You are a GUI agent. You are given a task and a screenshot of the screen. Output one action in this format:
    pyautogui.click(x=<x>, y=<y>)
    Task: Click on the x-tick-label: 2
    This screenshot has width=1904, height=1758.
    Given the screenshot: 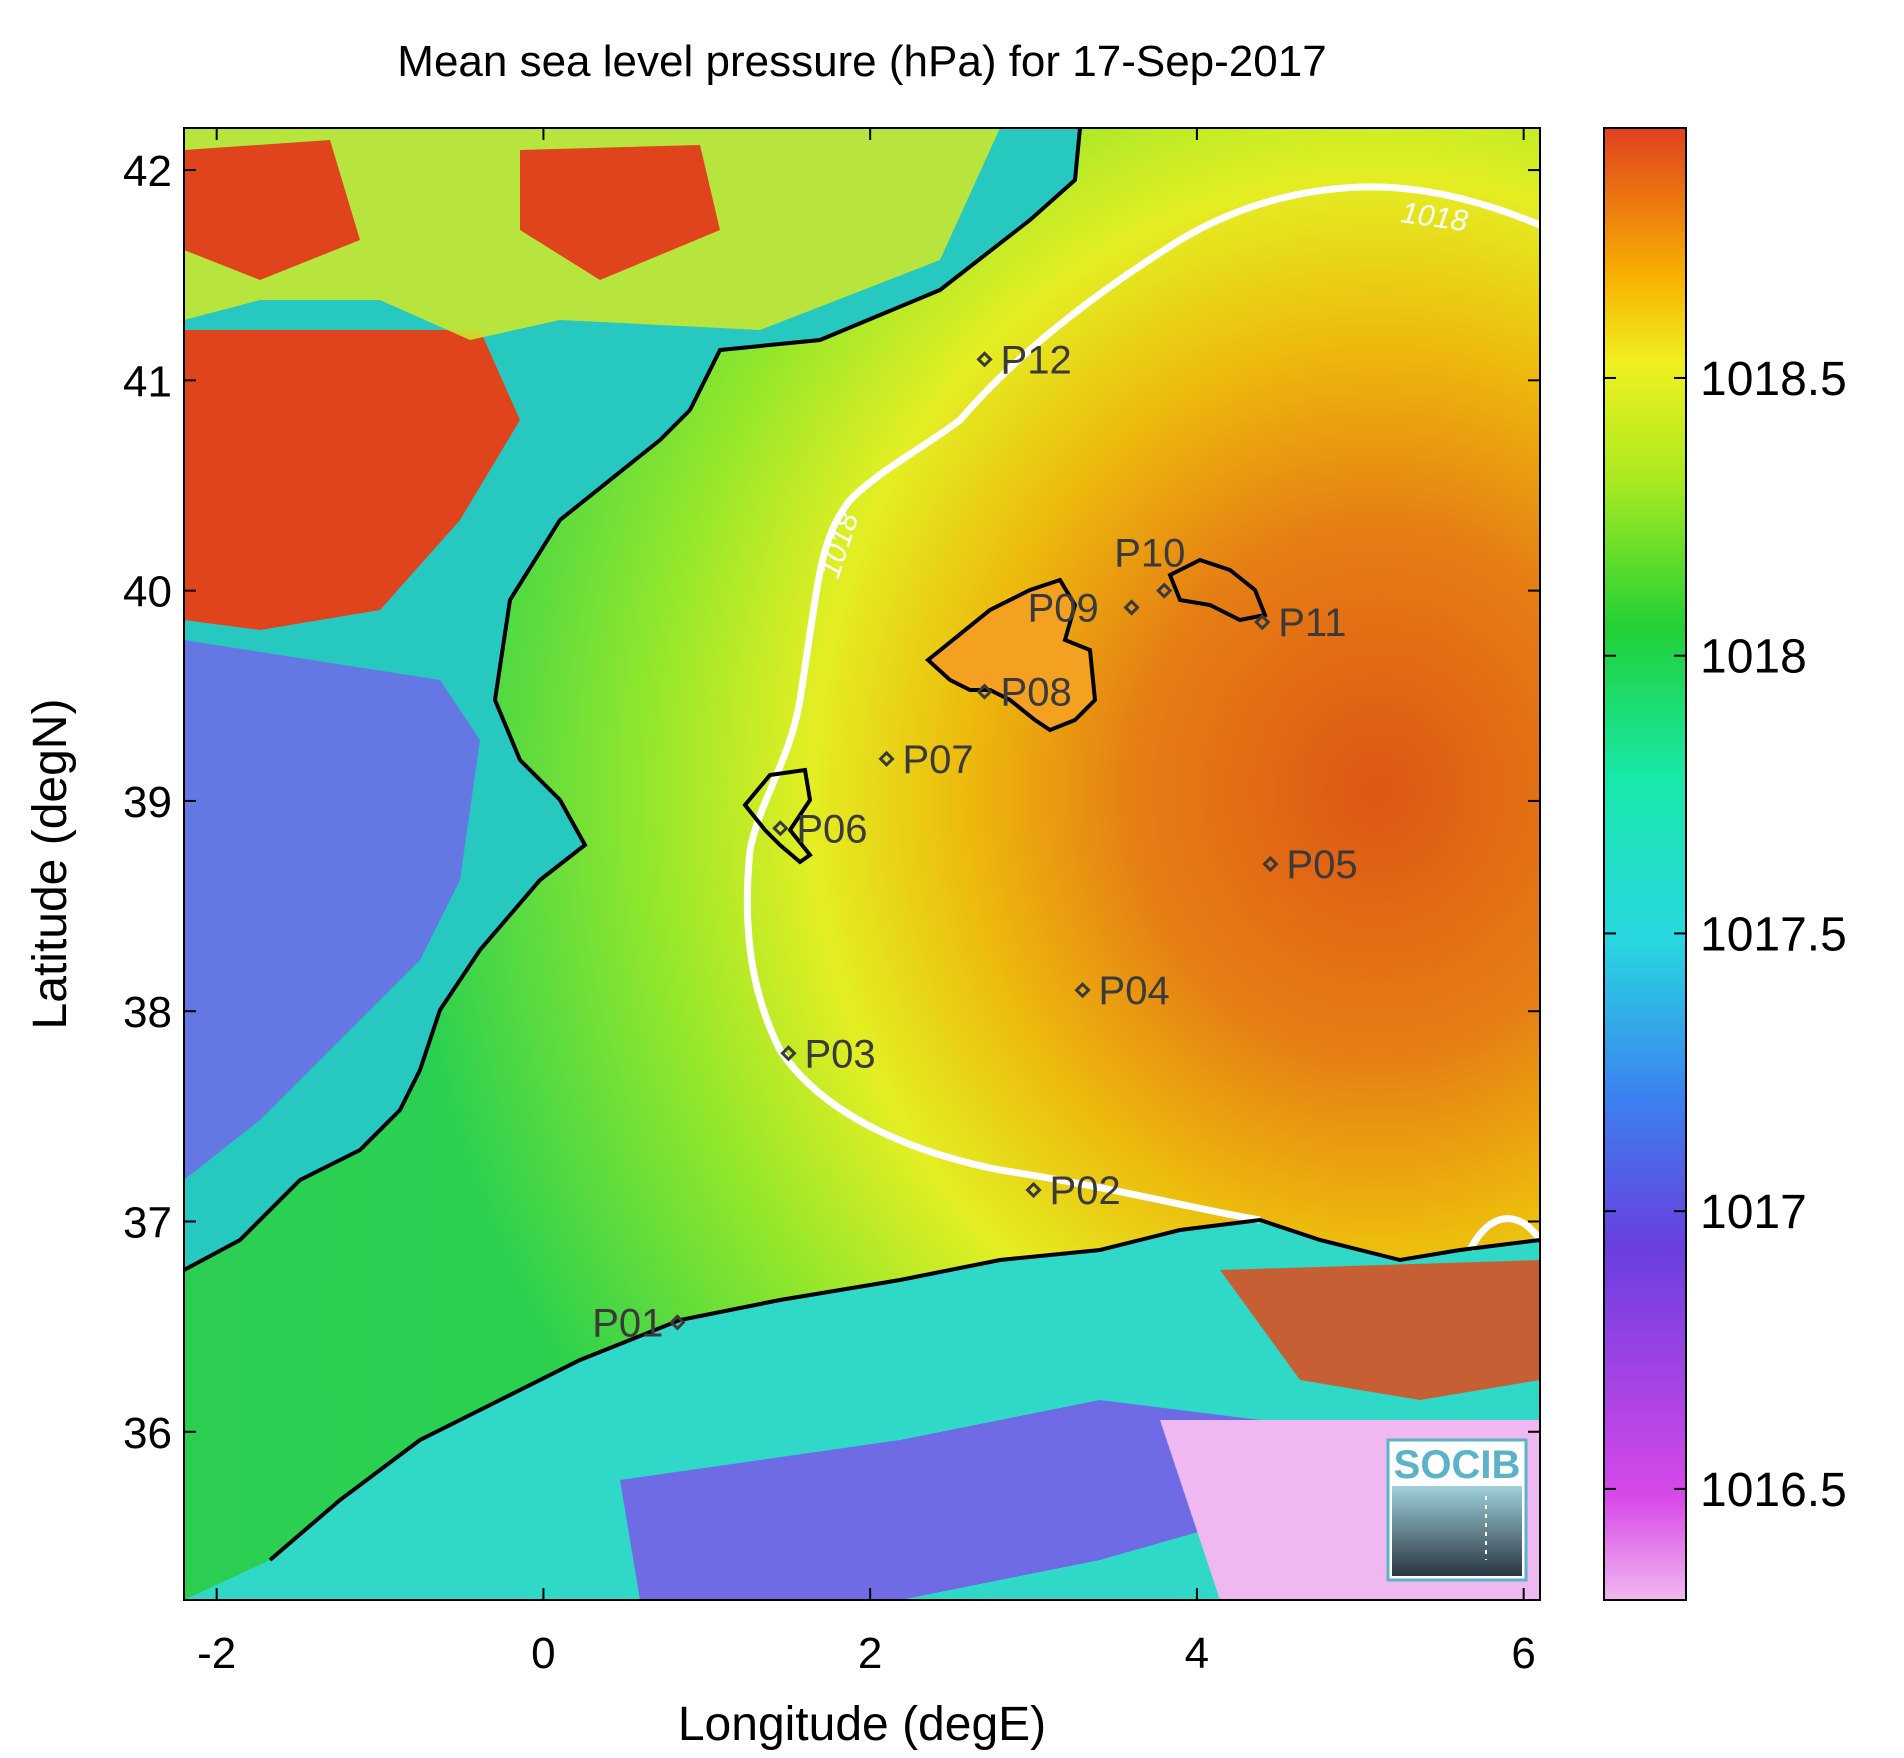 What is the action you would take?
    pyautogui.click(x=870, y=1653)
    